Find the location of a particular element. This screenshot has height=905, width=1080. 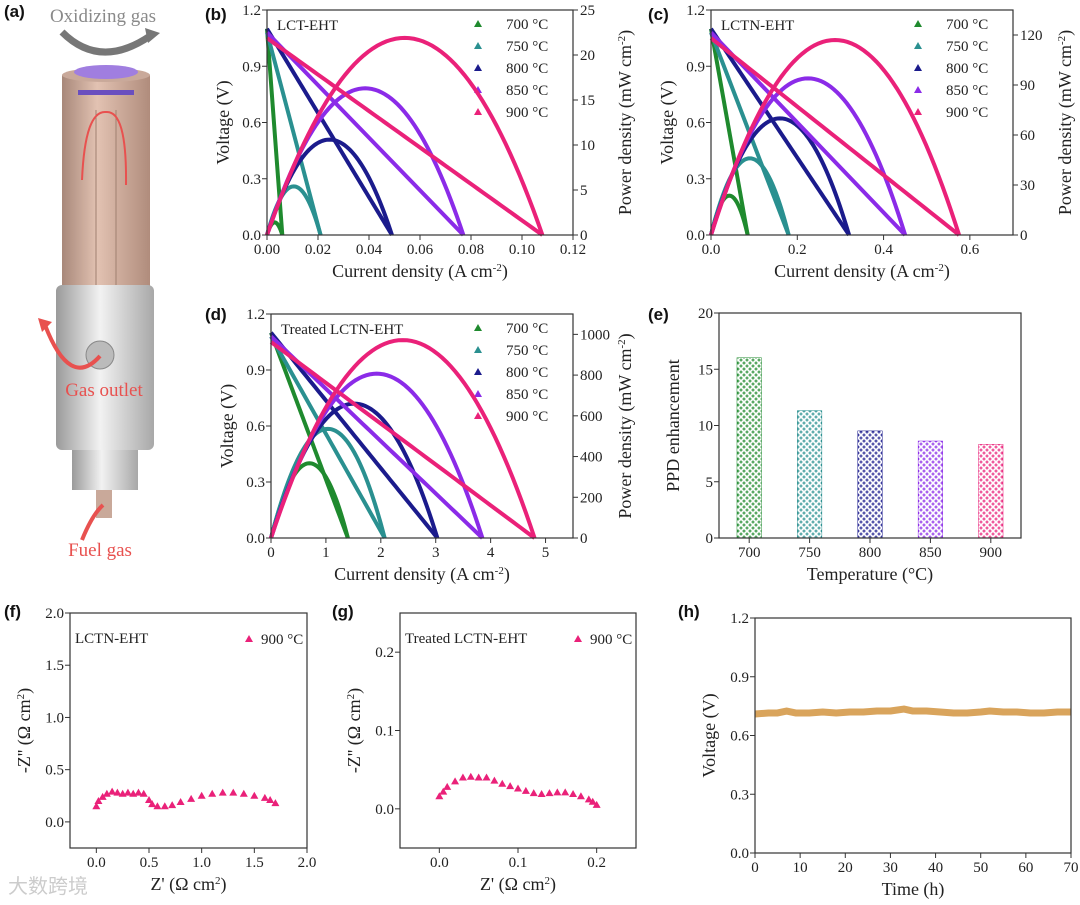

chart-title: Treated LCTN-EHT is located at coordinates (466, 639).